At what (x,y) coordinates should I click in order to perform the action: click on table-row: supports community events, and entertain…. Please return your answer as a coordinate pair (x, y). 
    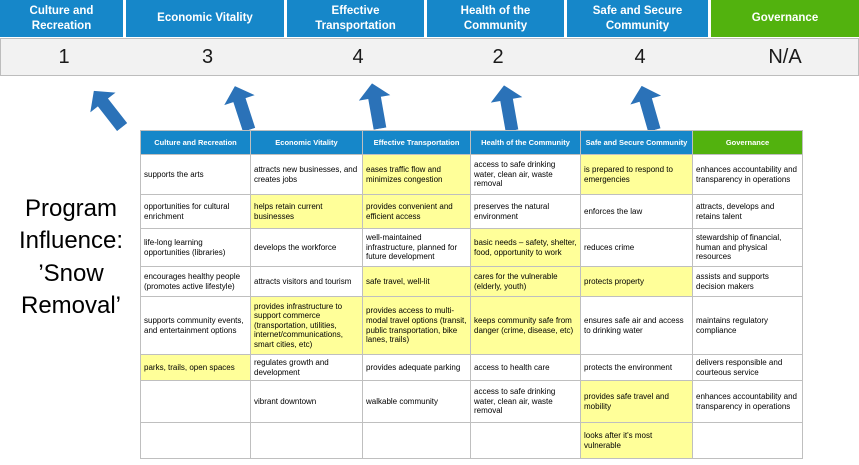
    Looking at the image, I should click on (471, 325).